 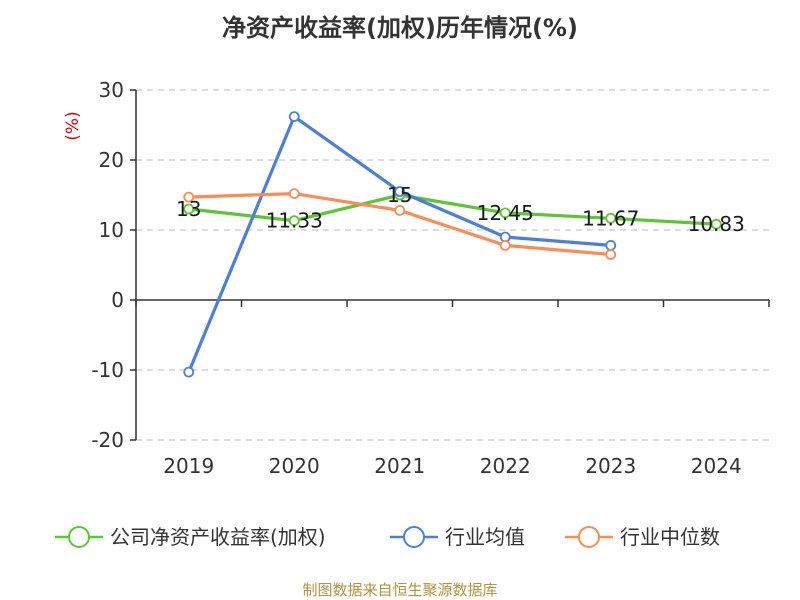 I want to click on data-label-2019: 13, so click(x=188, y=209).